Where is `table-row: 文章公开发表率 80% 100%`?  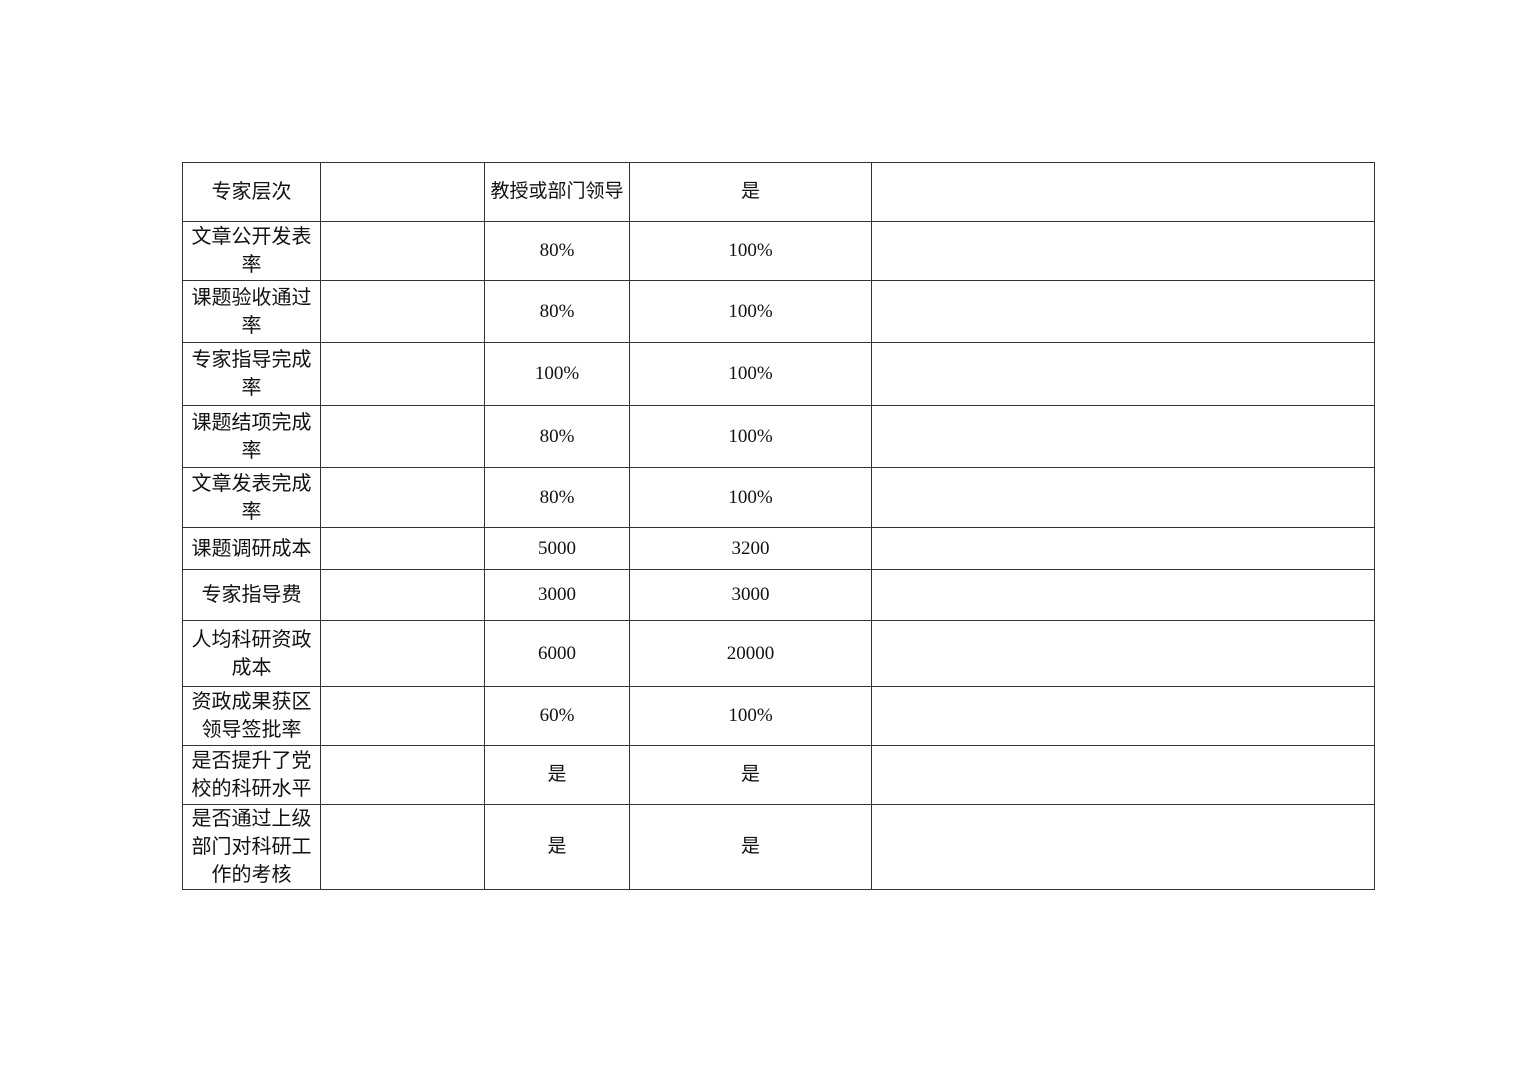 table-row: 文章公开发表率 80% 100% is located at coordinates (778, 251).